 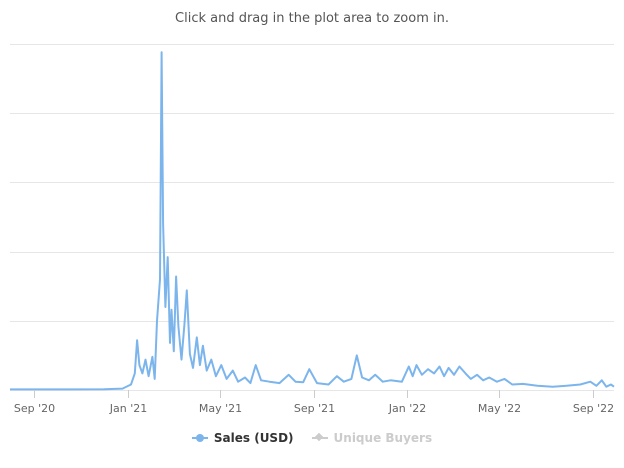 I want to click on legend-label-unique-buyers: Unique Buyers, so click(x=383, y=438).